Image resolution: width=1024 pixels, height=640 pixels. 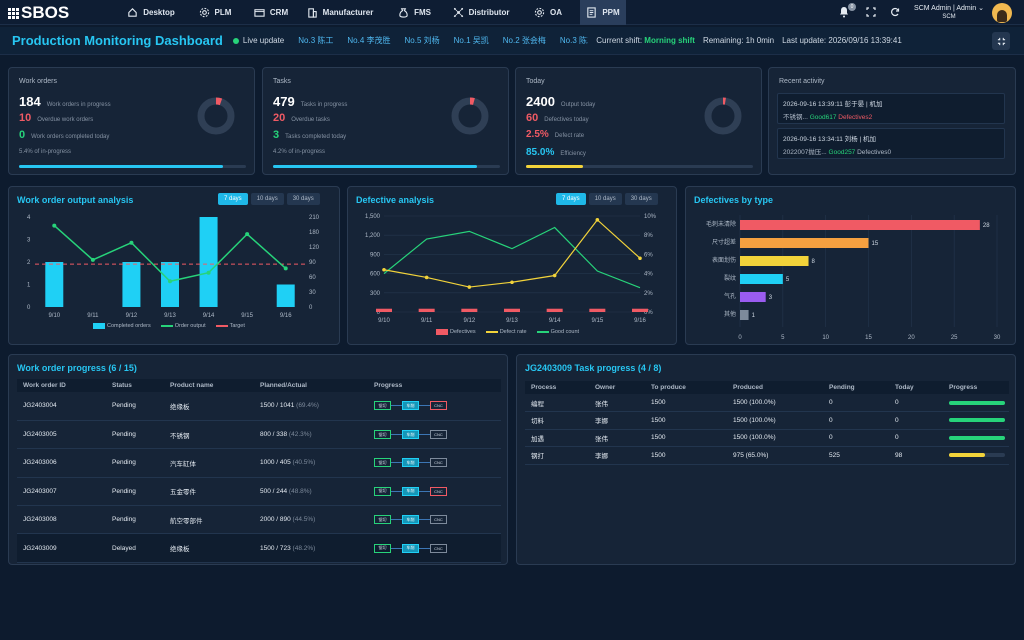 I want to click on table-row: 加遇 张伟 1500 1500 (100.0%) 0 0, so click(x=767, y=438).